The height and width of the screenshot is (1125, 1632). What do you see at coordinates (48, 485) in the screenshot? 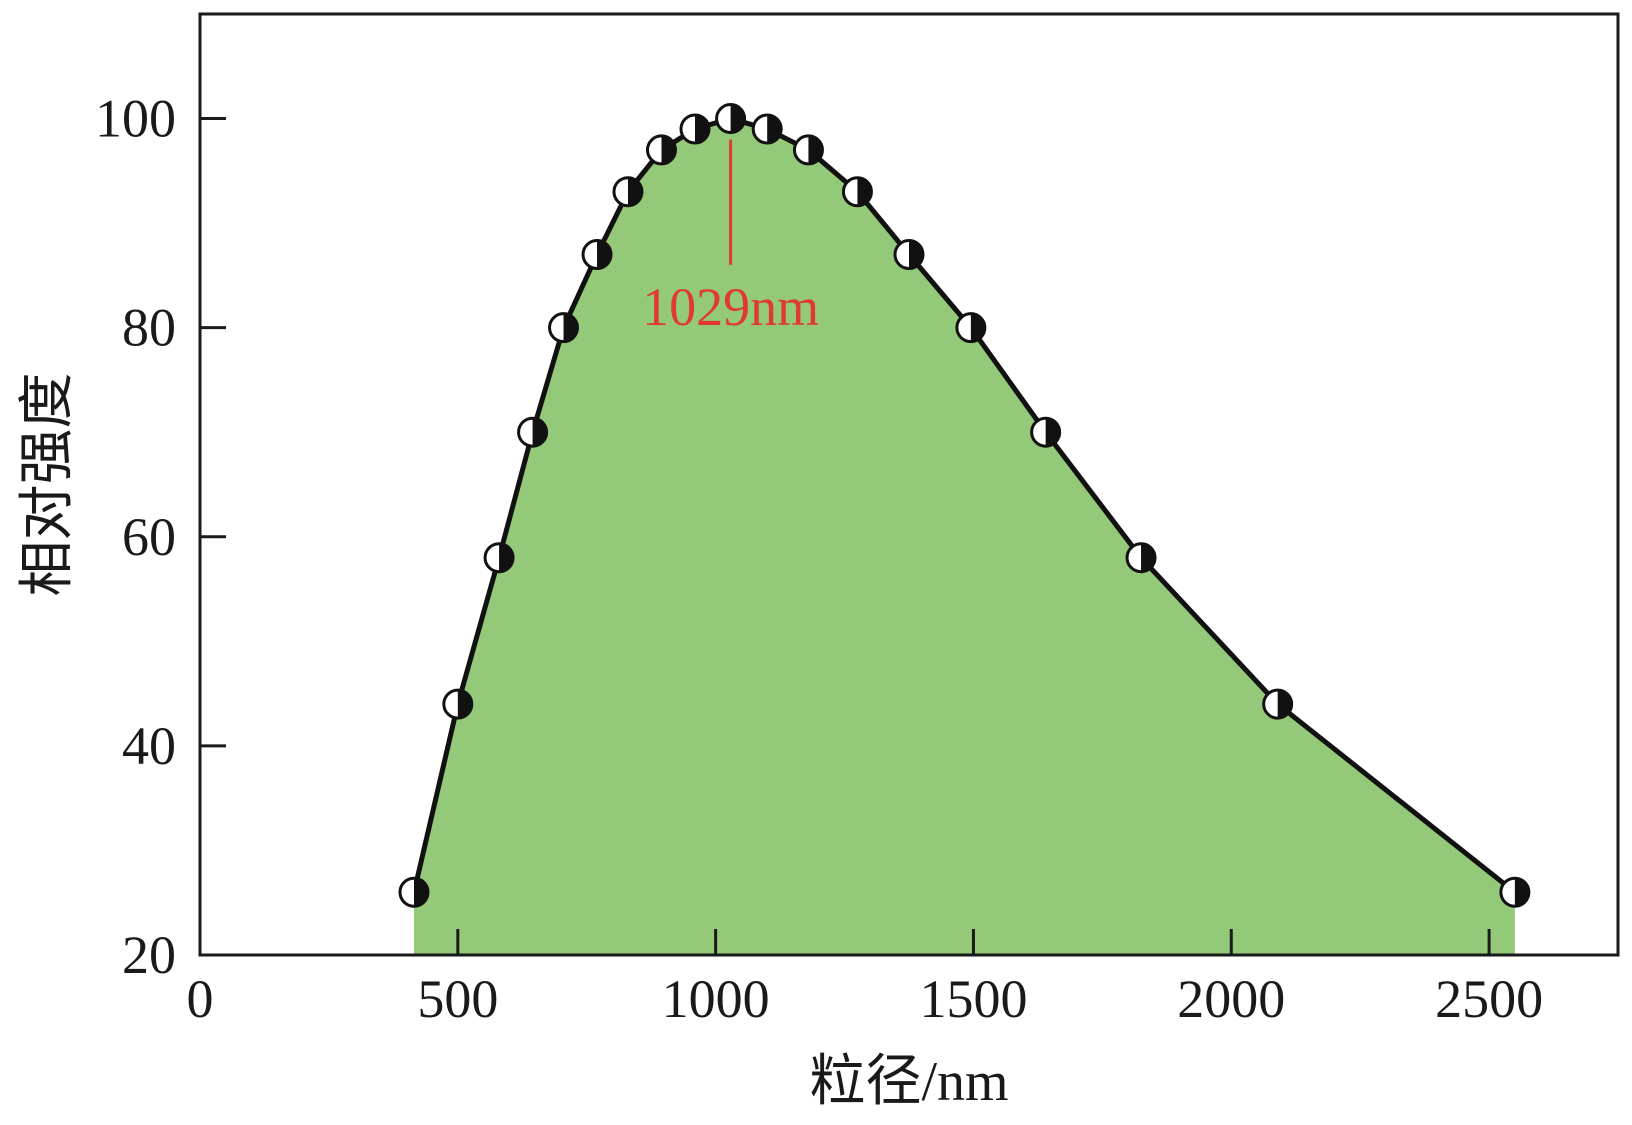
I see `y-axis-title: 相对强度` at bounding box center [48, 485].